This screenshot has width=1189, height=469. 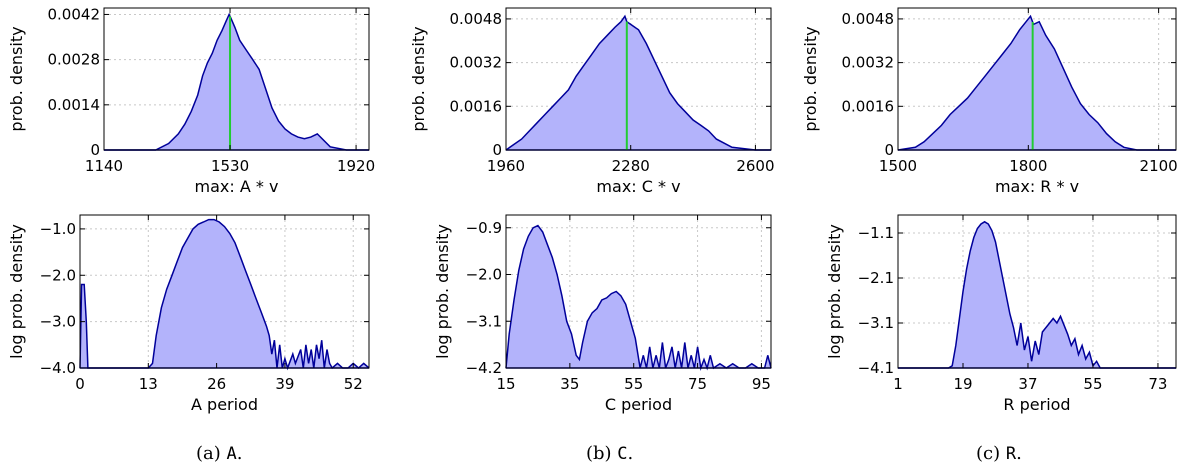 What do you see at coordinates (80, 384) in the screenshot?
I see `x-tick-label: 0` at bounding box center [80, 384].